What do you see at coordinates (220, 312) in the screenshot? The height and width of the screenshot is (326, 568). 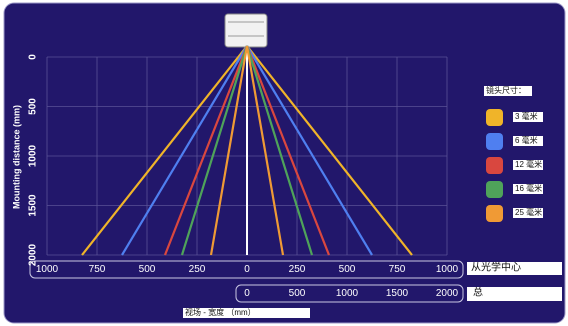 I see `x-axis-label: 视场 - 宽度 （mm）` at bounding box center [220, 312].